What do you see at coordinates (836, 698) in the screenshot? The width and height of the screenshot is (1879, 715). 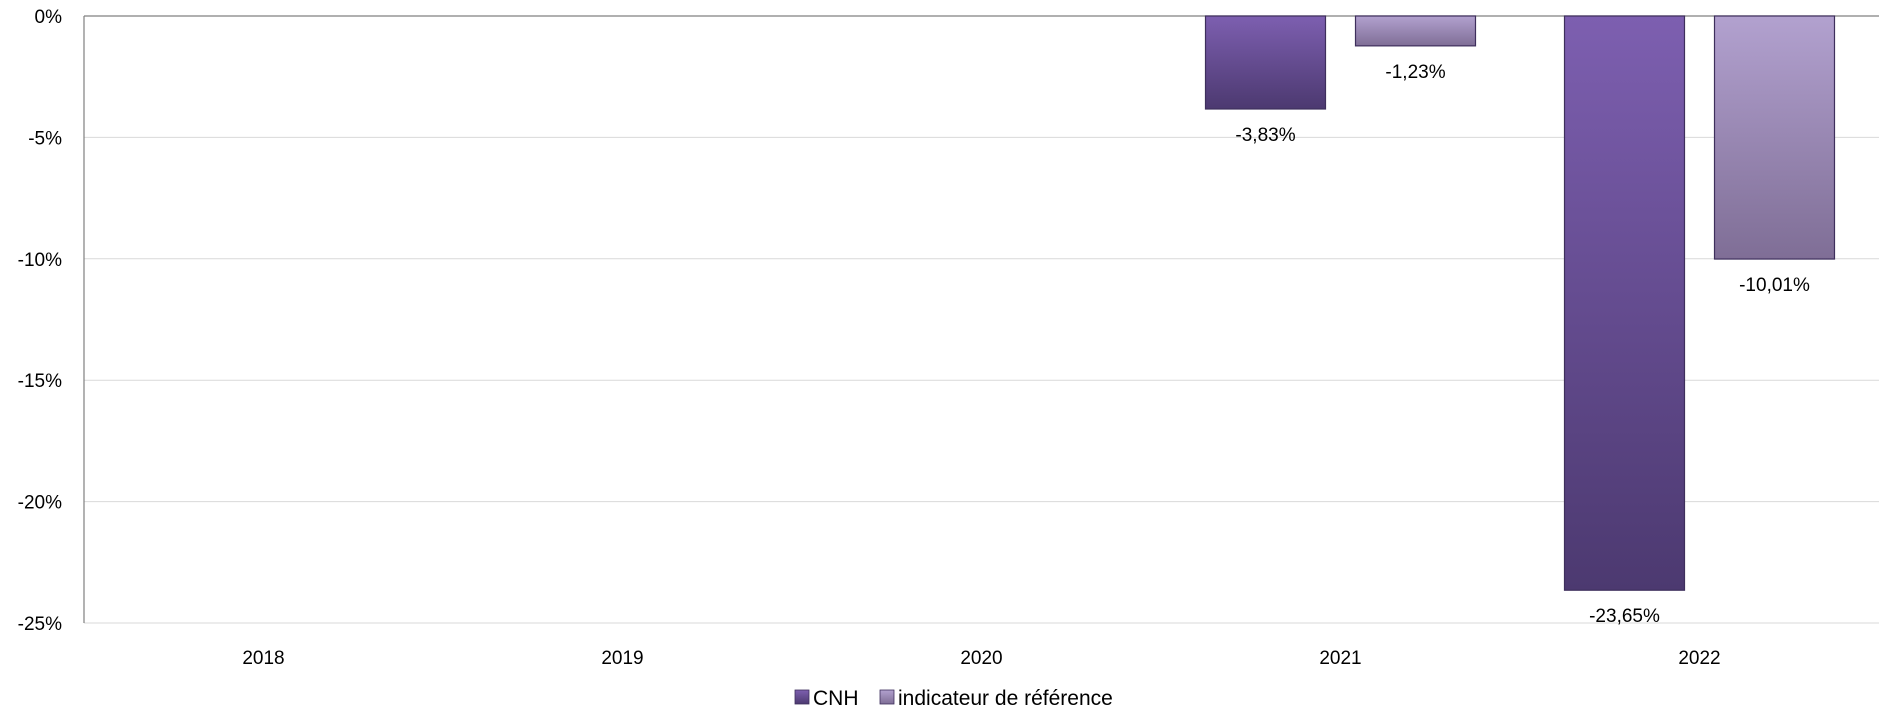 I see `legend-label: CNH` at bounding box center [836, 698].